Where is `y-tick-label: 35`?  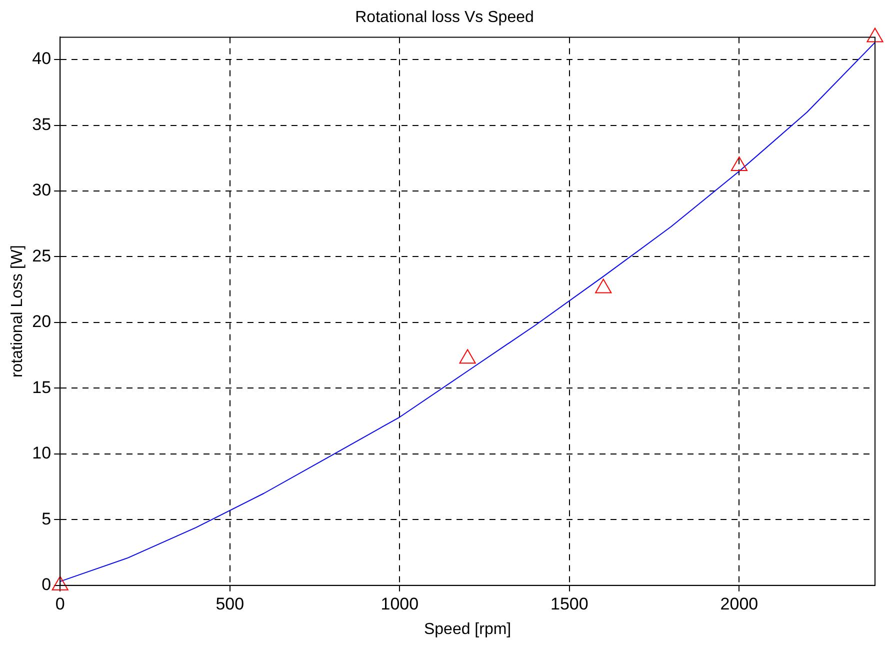
y-tick-label: 35 is located at coordinates (42, 124).